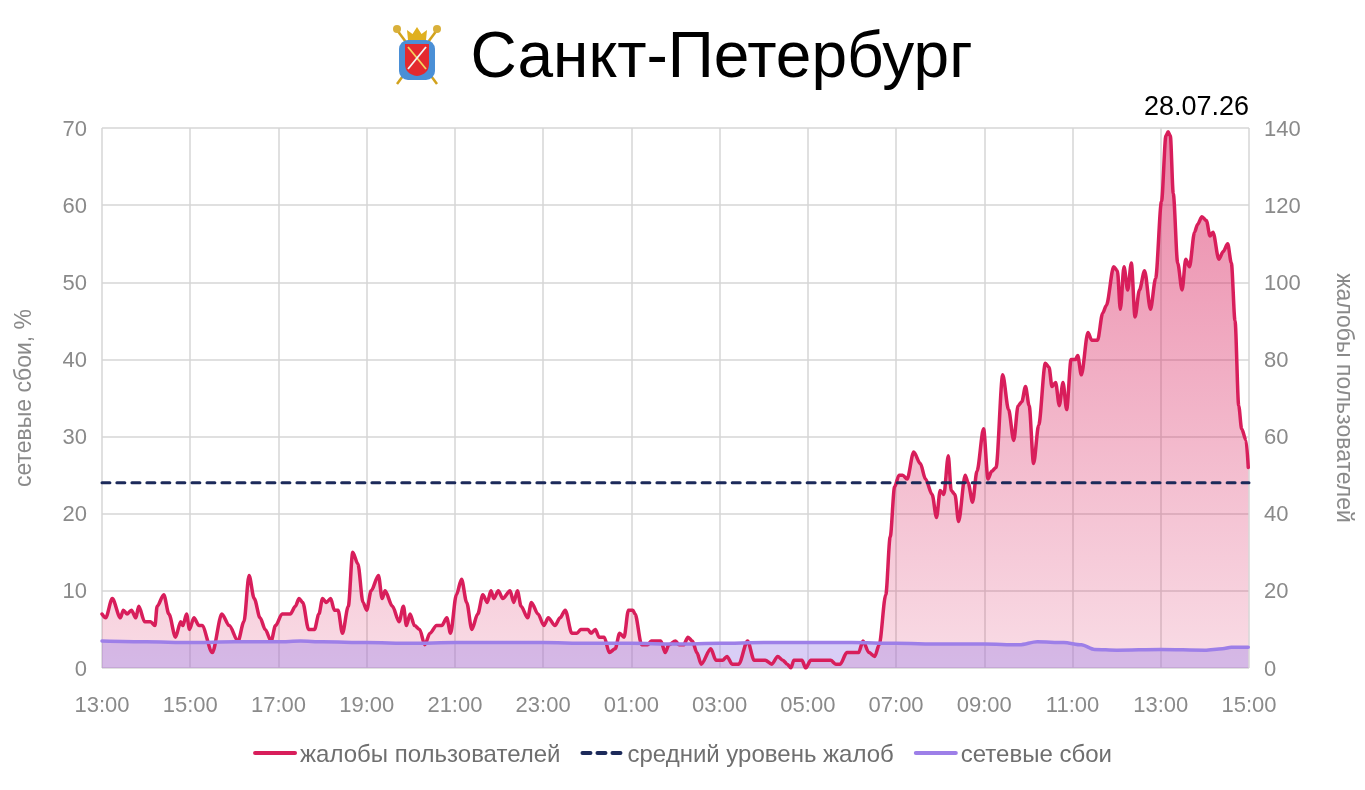 Image resolution: width=1365 pixels, height=790 pixels. I want to click on text: 28.07.26, so click(1196, 105).